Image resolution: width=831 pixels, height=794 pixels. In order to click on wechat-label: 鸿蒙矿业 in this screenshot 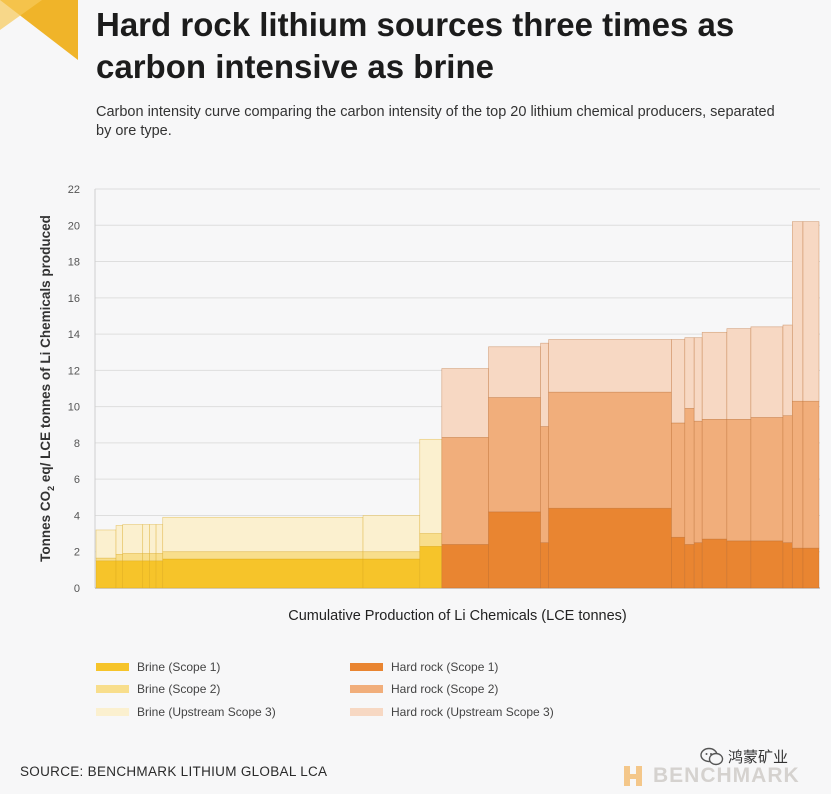, I will do `click(758, 757)`.